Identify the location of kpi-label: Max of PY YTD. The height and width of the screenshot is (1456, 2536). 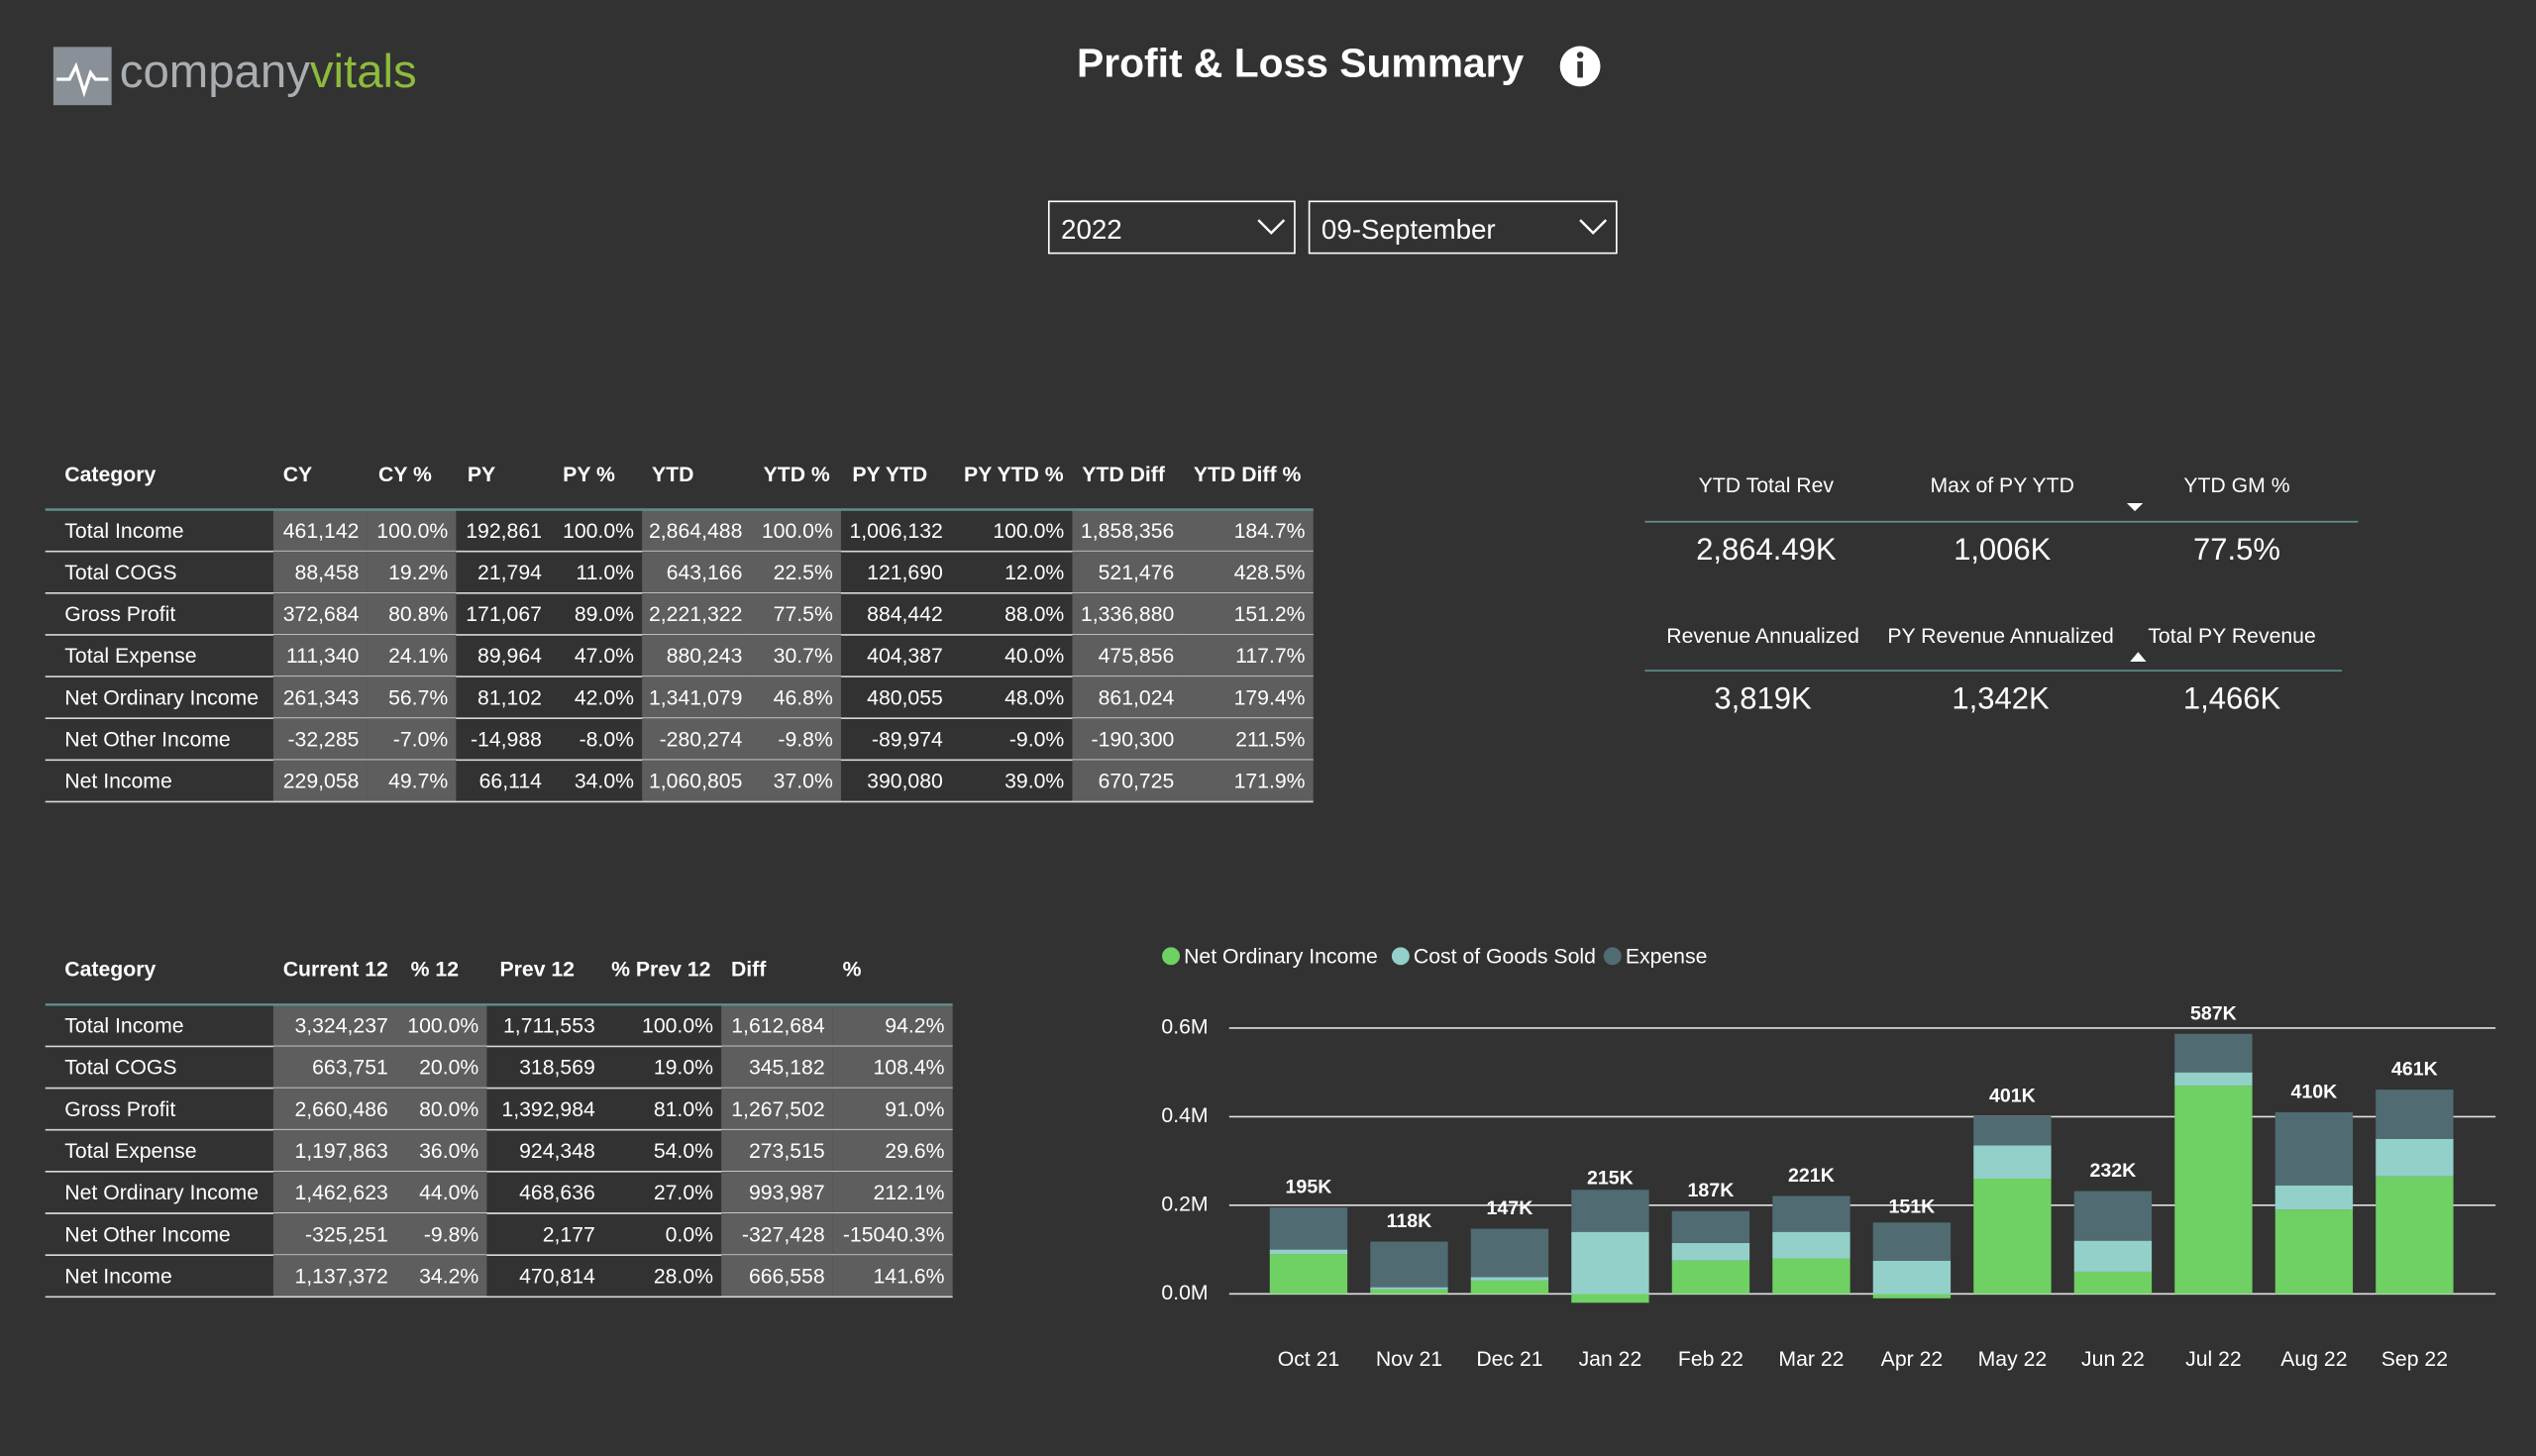
(2002, 485).